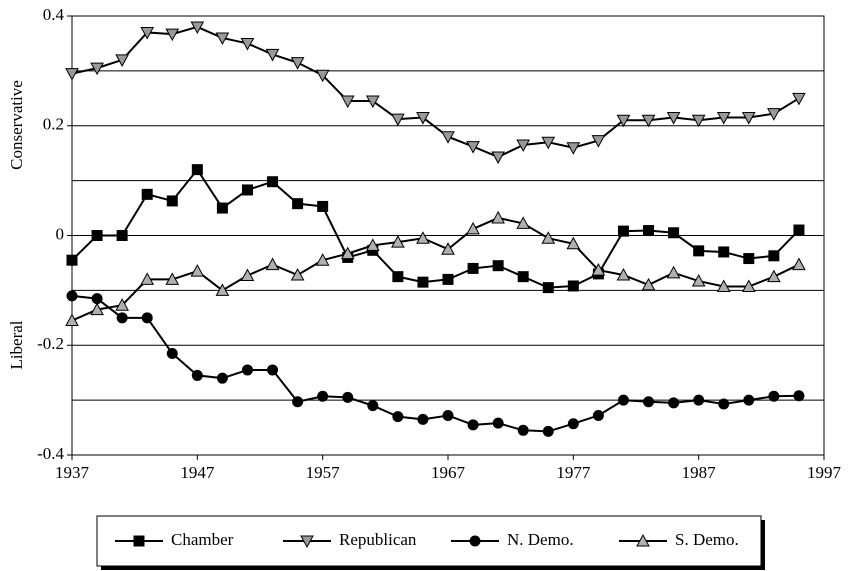 Image resolution: width=860 pixels, height=571 pixels. I want to click on x-tick-label: 1947, so click(197, 472).